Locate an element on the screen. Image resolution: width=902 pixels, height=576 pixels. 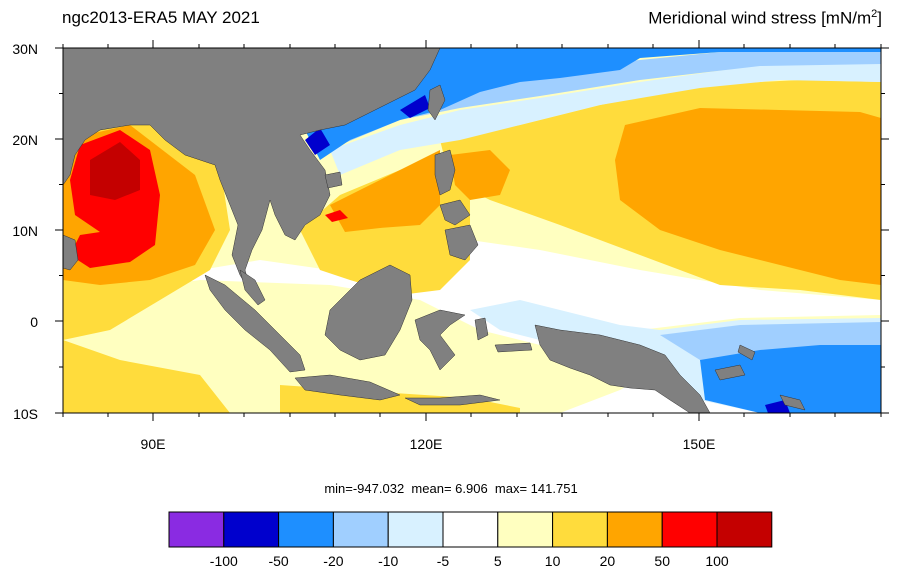
colorbar-tick-label: 100 is located at coordinates (717, 561).